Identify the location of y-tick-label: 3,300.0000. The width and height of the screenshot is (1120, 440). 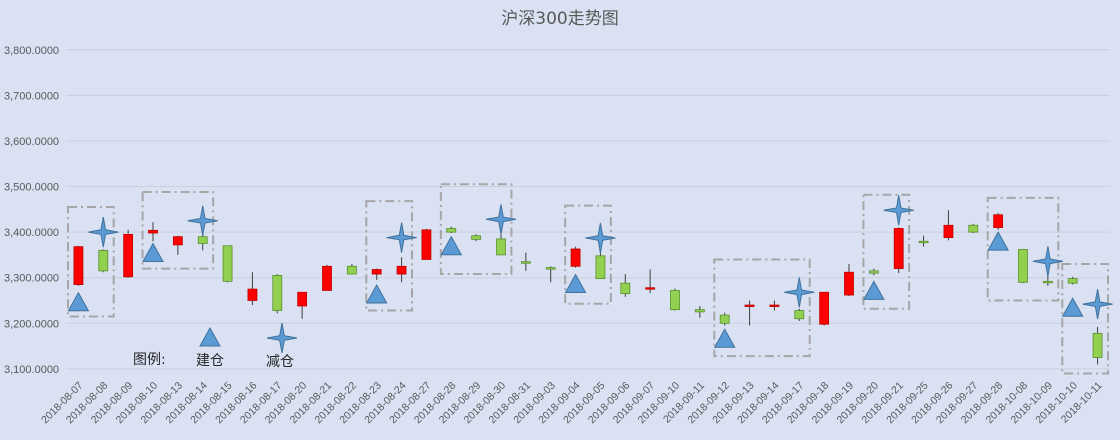
(31, 279).